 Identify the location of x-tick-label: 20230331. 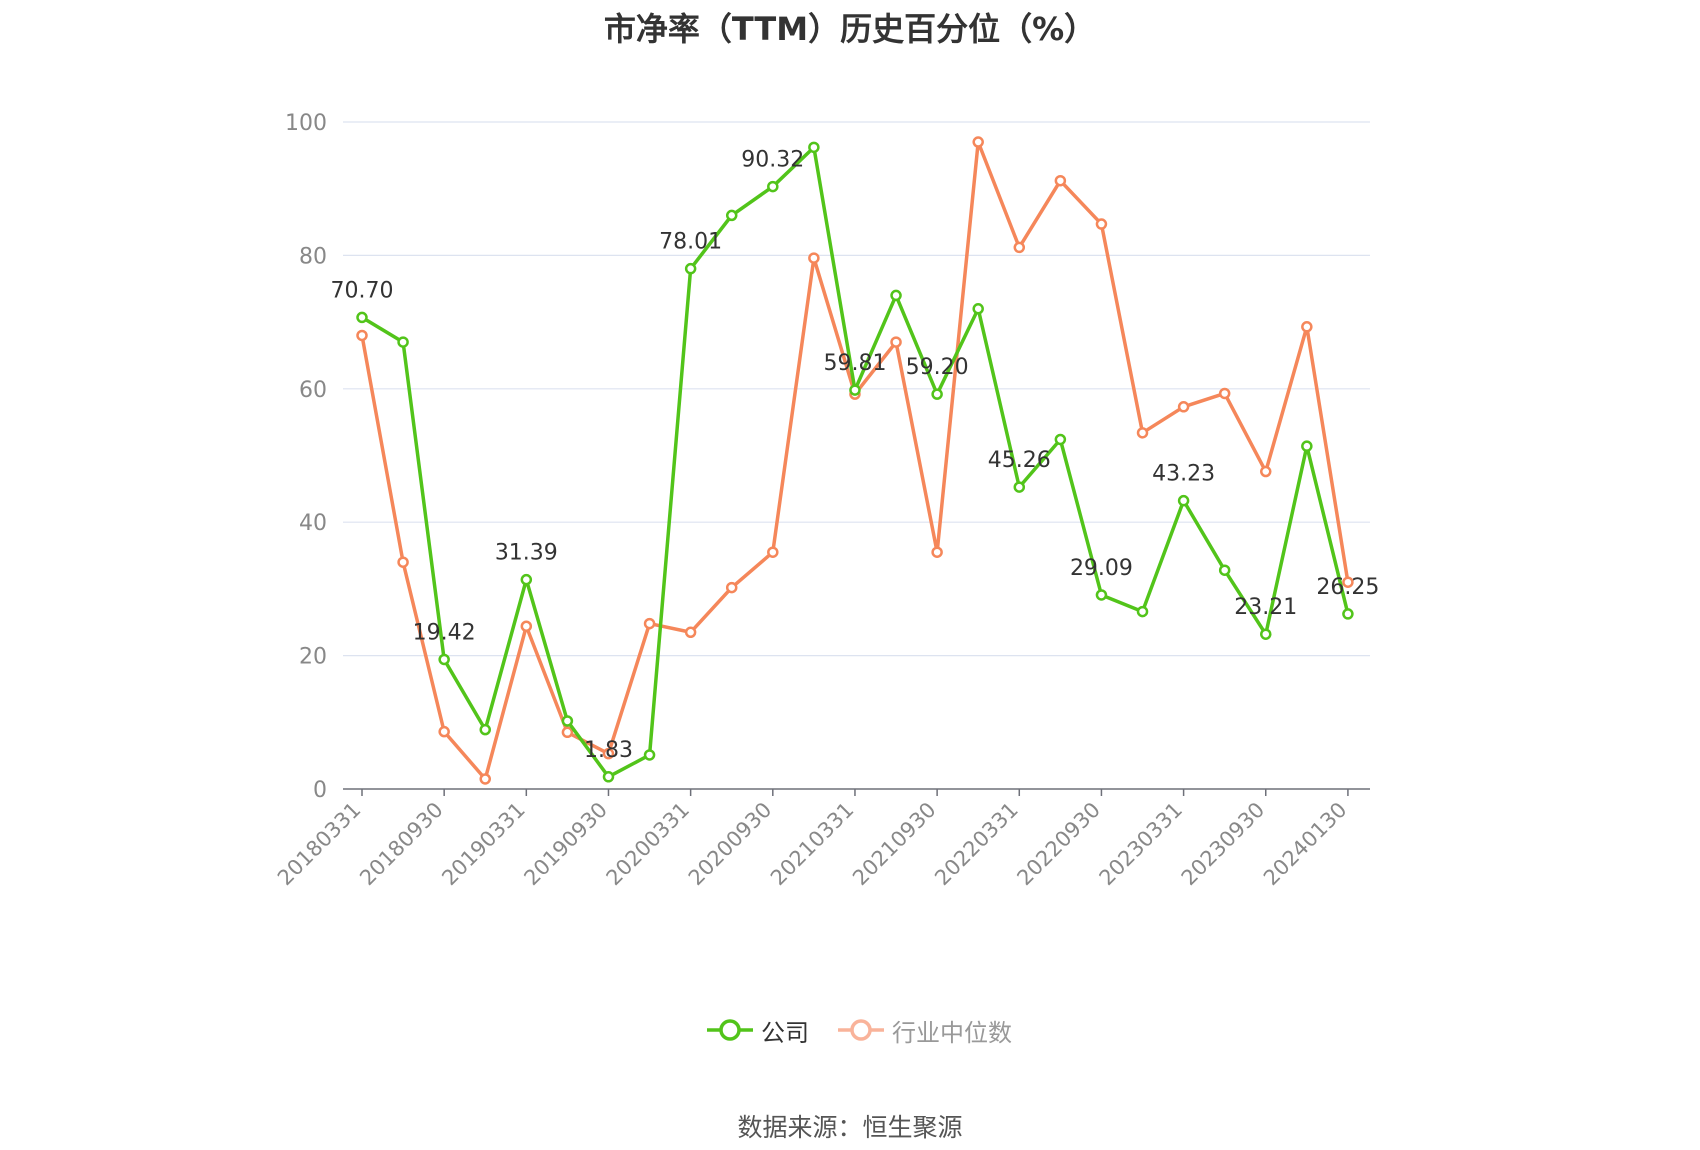
(1141, 844).